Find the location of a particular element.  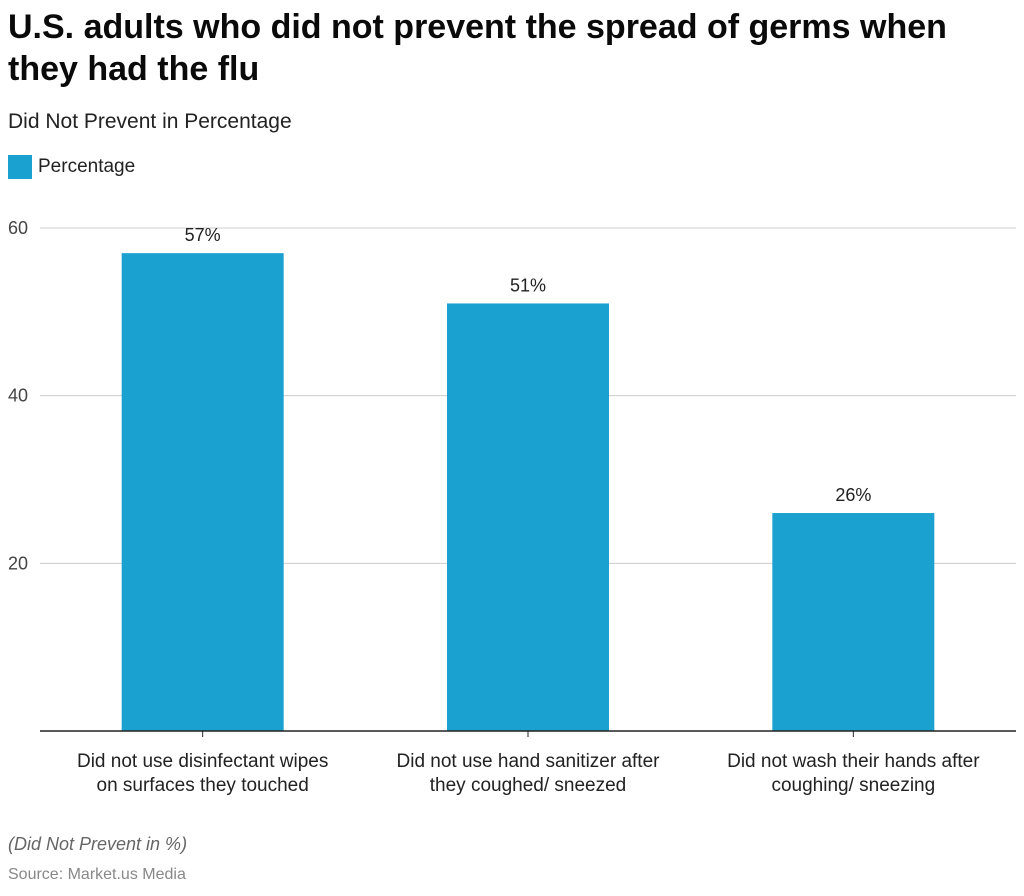

y-tick-label: 60 is located at coordinates (18, 228).